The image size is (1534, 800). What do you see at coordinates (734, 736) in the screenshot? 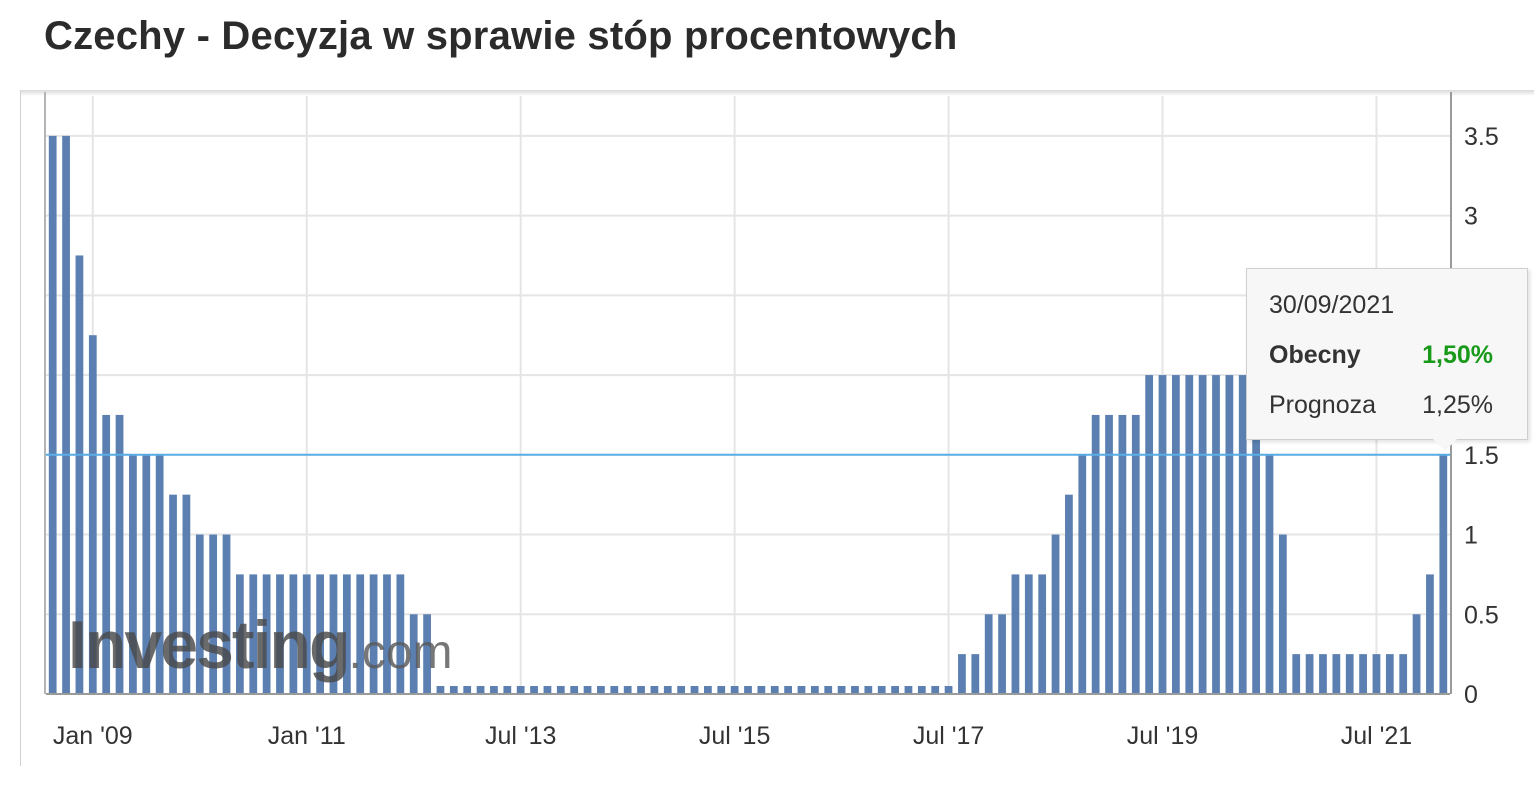
I see `x-tick-label: Jul '15` at bounding box center [734, 736].